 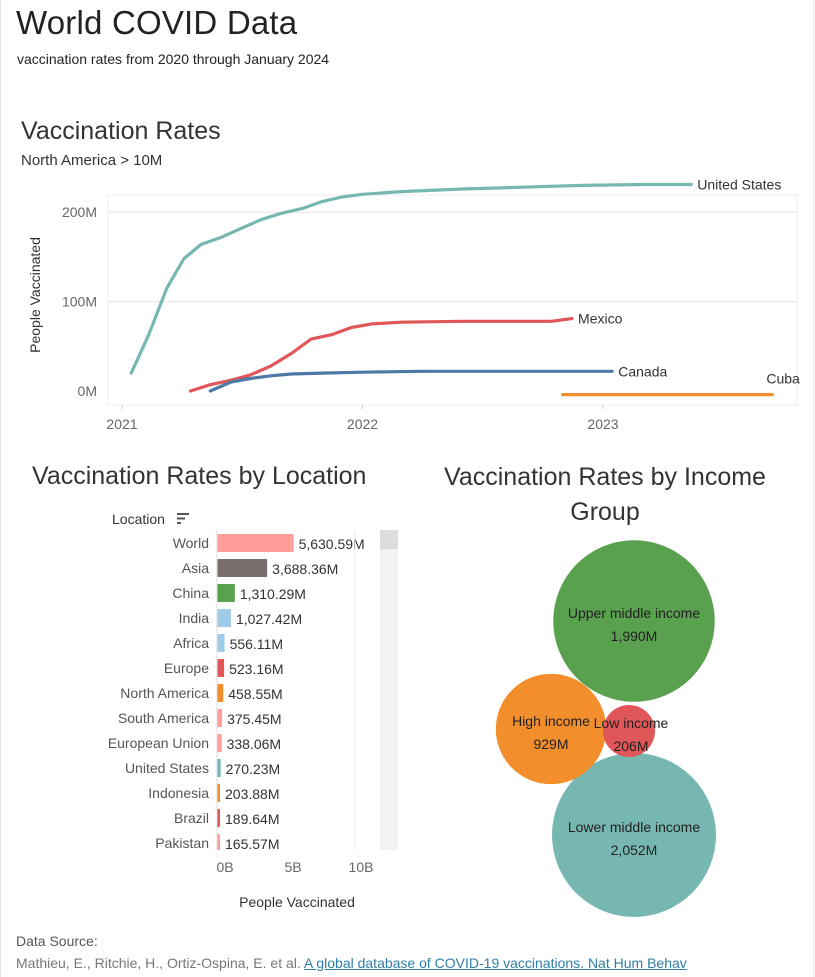 What do you see at coordinates (182, 843) in the screenshot?
I see `bar-category-label: Pakistan` at bounding box center [182, 843].